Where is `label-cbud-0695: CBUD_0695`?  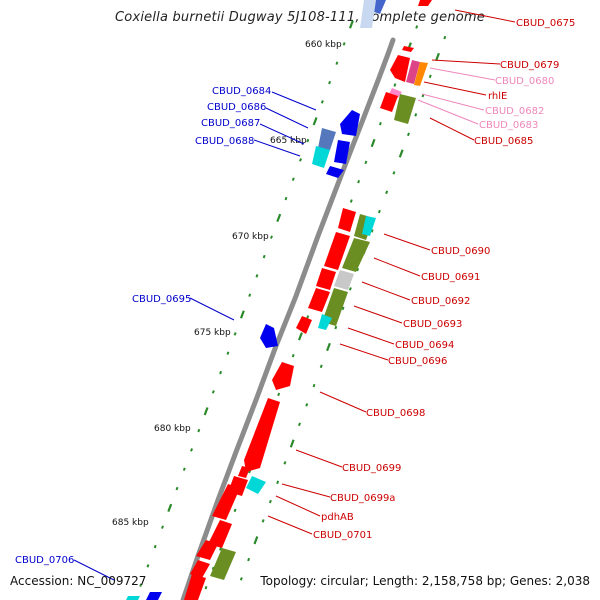 label-cbud-0695: CBUD_0695 is located at coordinates (161, 299).